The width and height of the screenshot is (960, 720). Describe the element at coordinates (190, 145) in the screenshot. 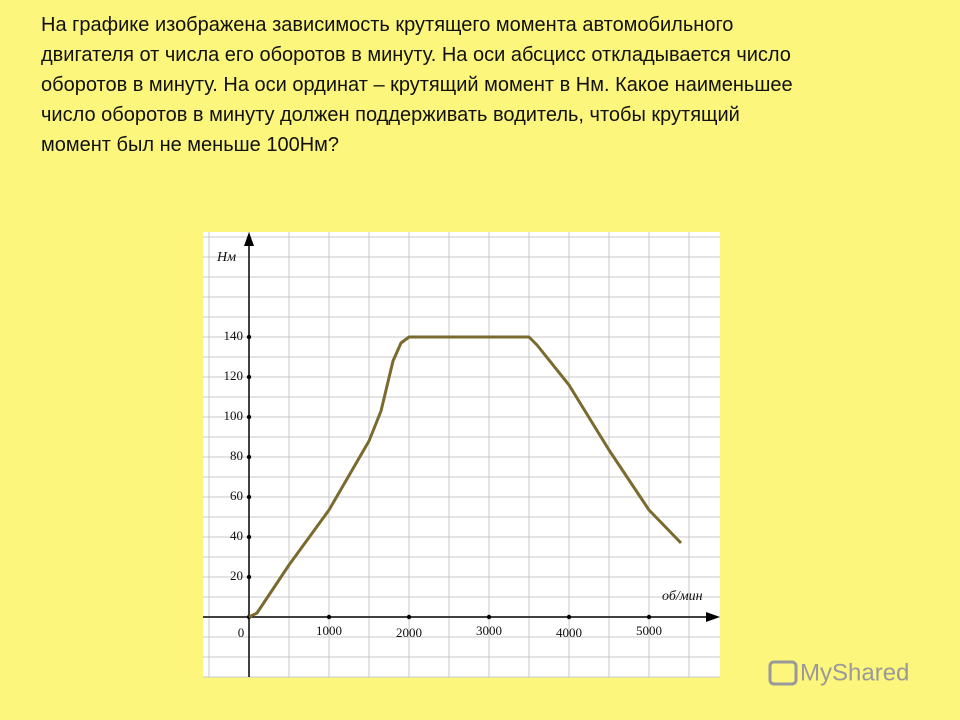

I see `question-line: момент был не меньше 100Нм?` at that location.